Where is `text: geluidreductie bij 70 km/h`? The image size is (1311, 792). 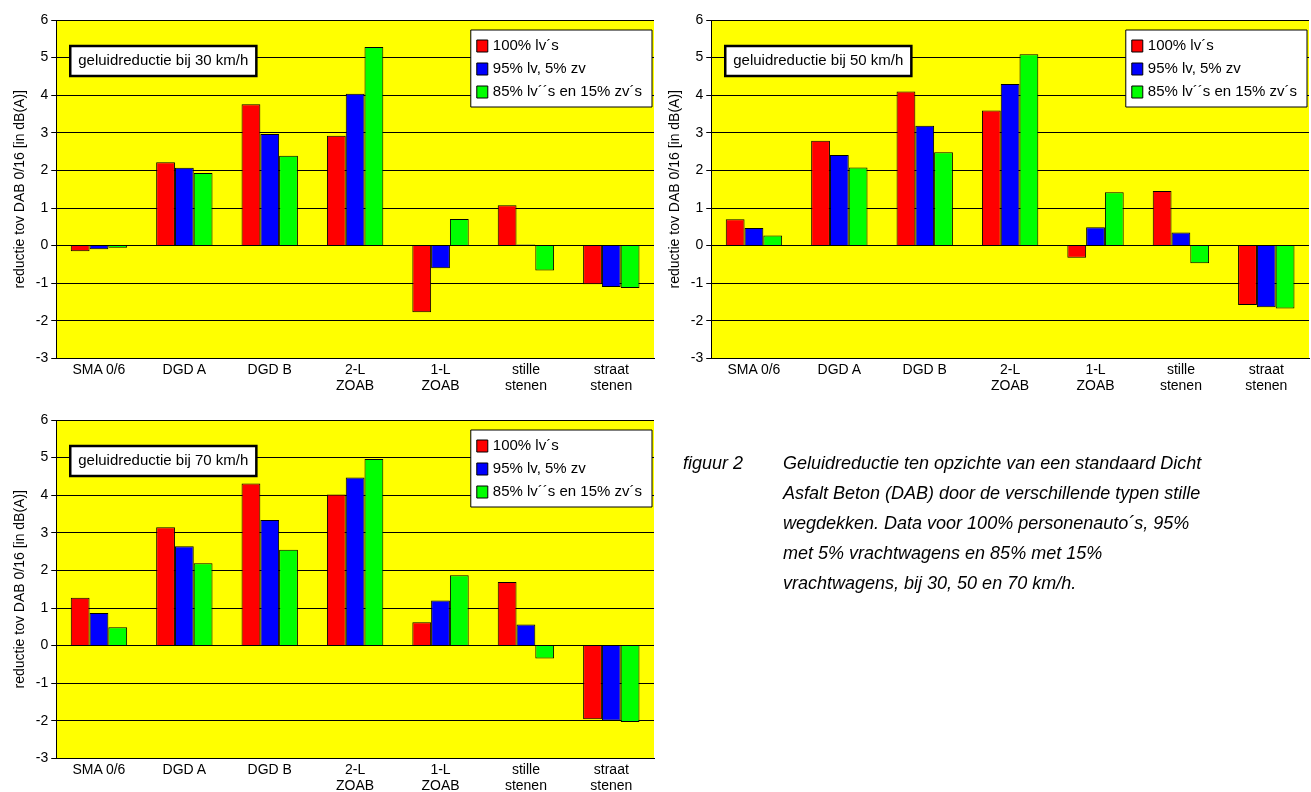
text: geluidreductie bij 70 km/h is located at coordinates (163, 460).